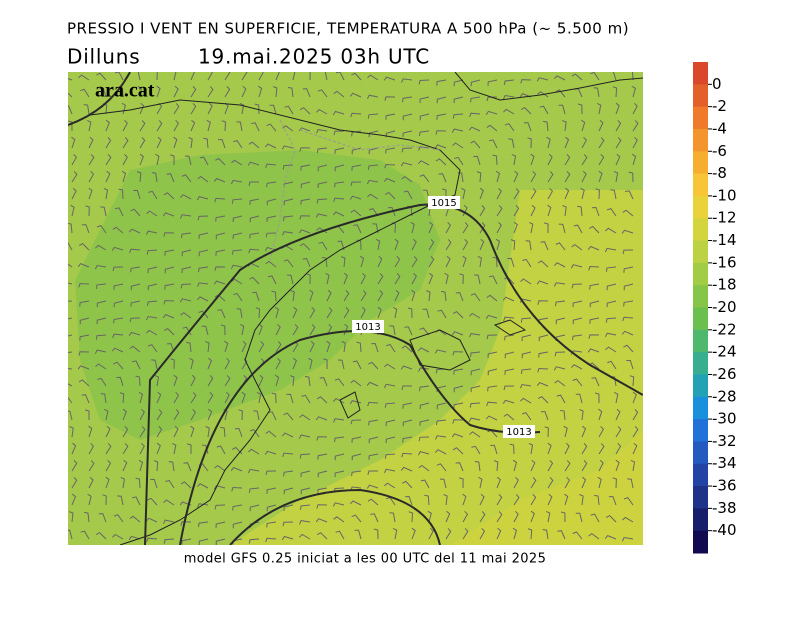 The width and height of the screenshot is (800, 621). Describe the element at coordinates (443, 203) in the screenshot. I see `isobar-label: 1015` at that location.